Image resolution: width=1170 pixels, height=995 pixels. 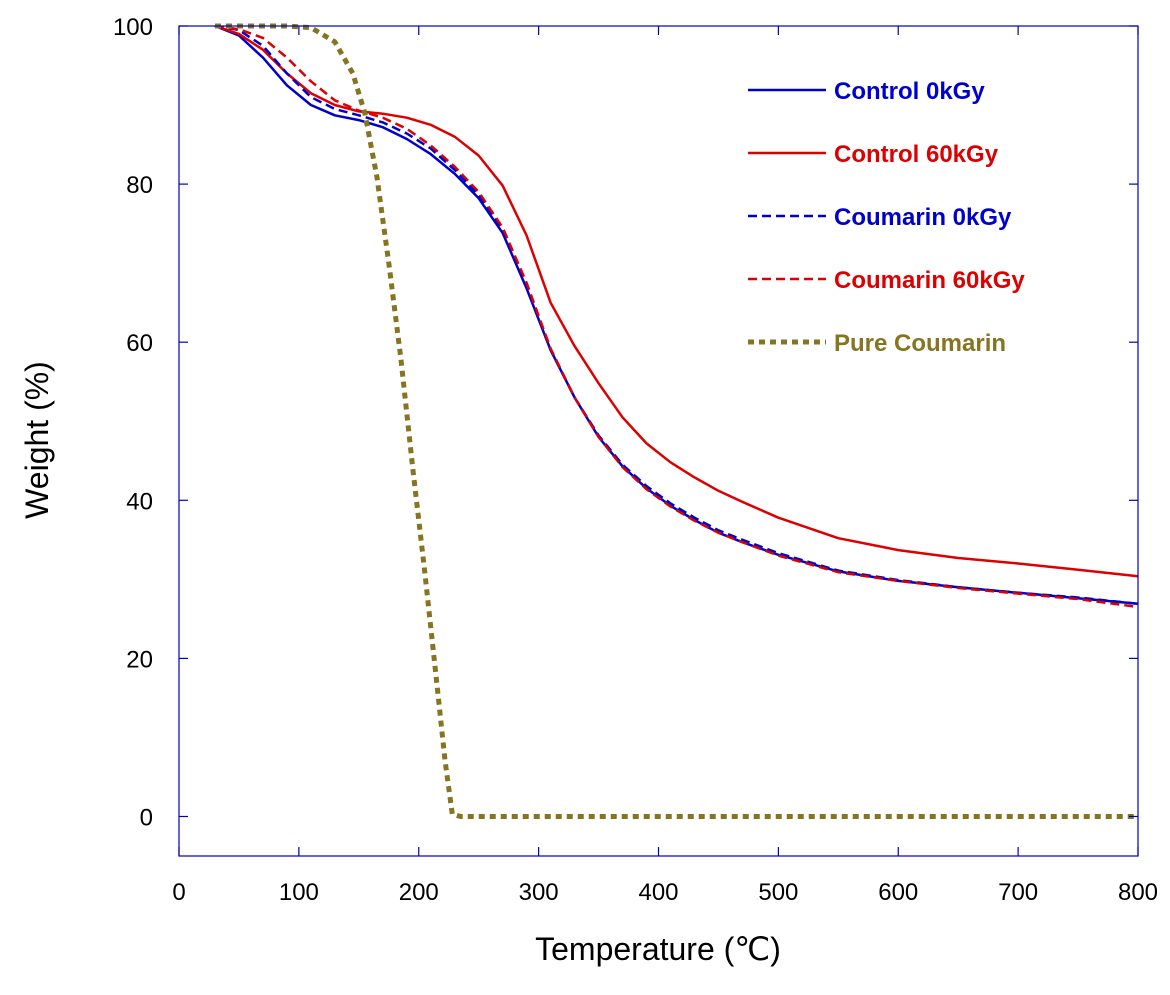 What do you see at coordinates (139, 185) in the screenshot?
I see `y-tick-label: 80` at bounding box center [139, 185].